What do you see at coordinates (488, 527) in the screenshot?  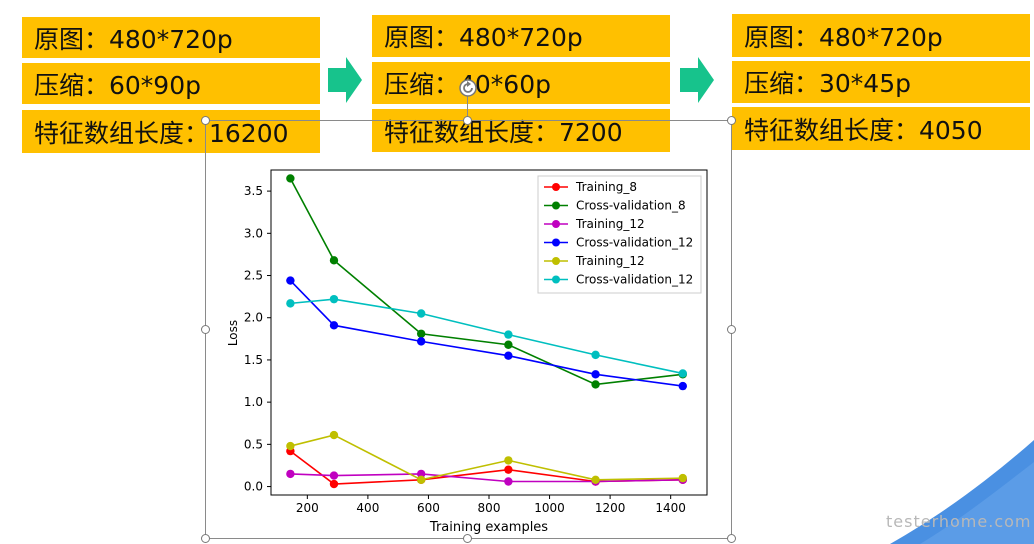 I see `x-axis-label: Training examples` at bounding box center [488, 527].